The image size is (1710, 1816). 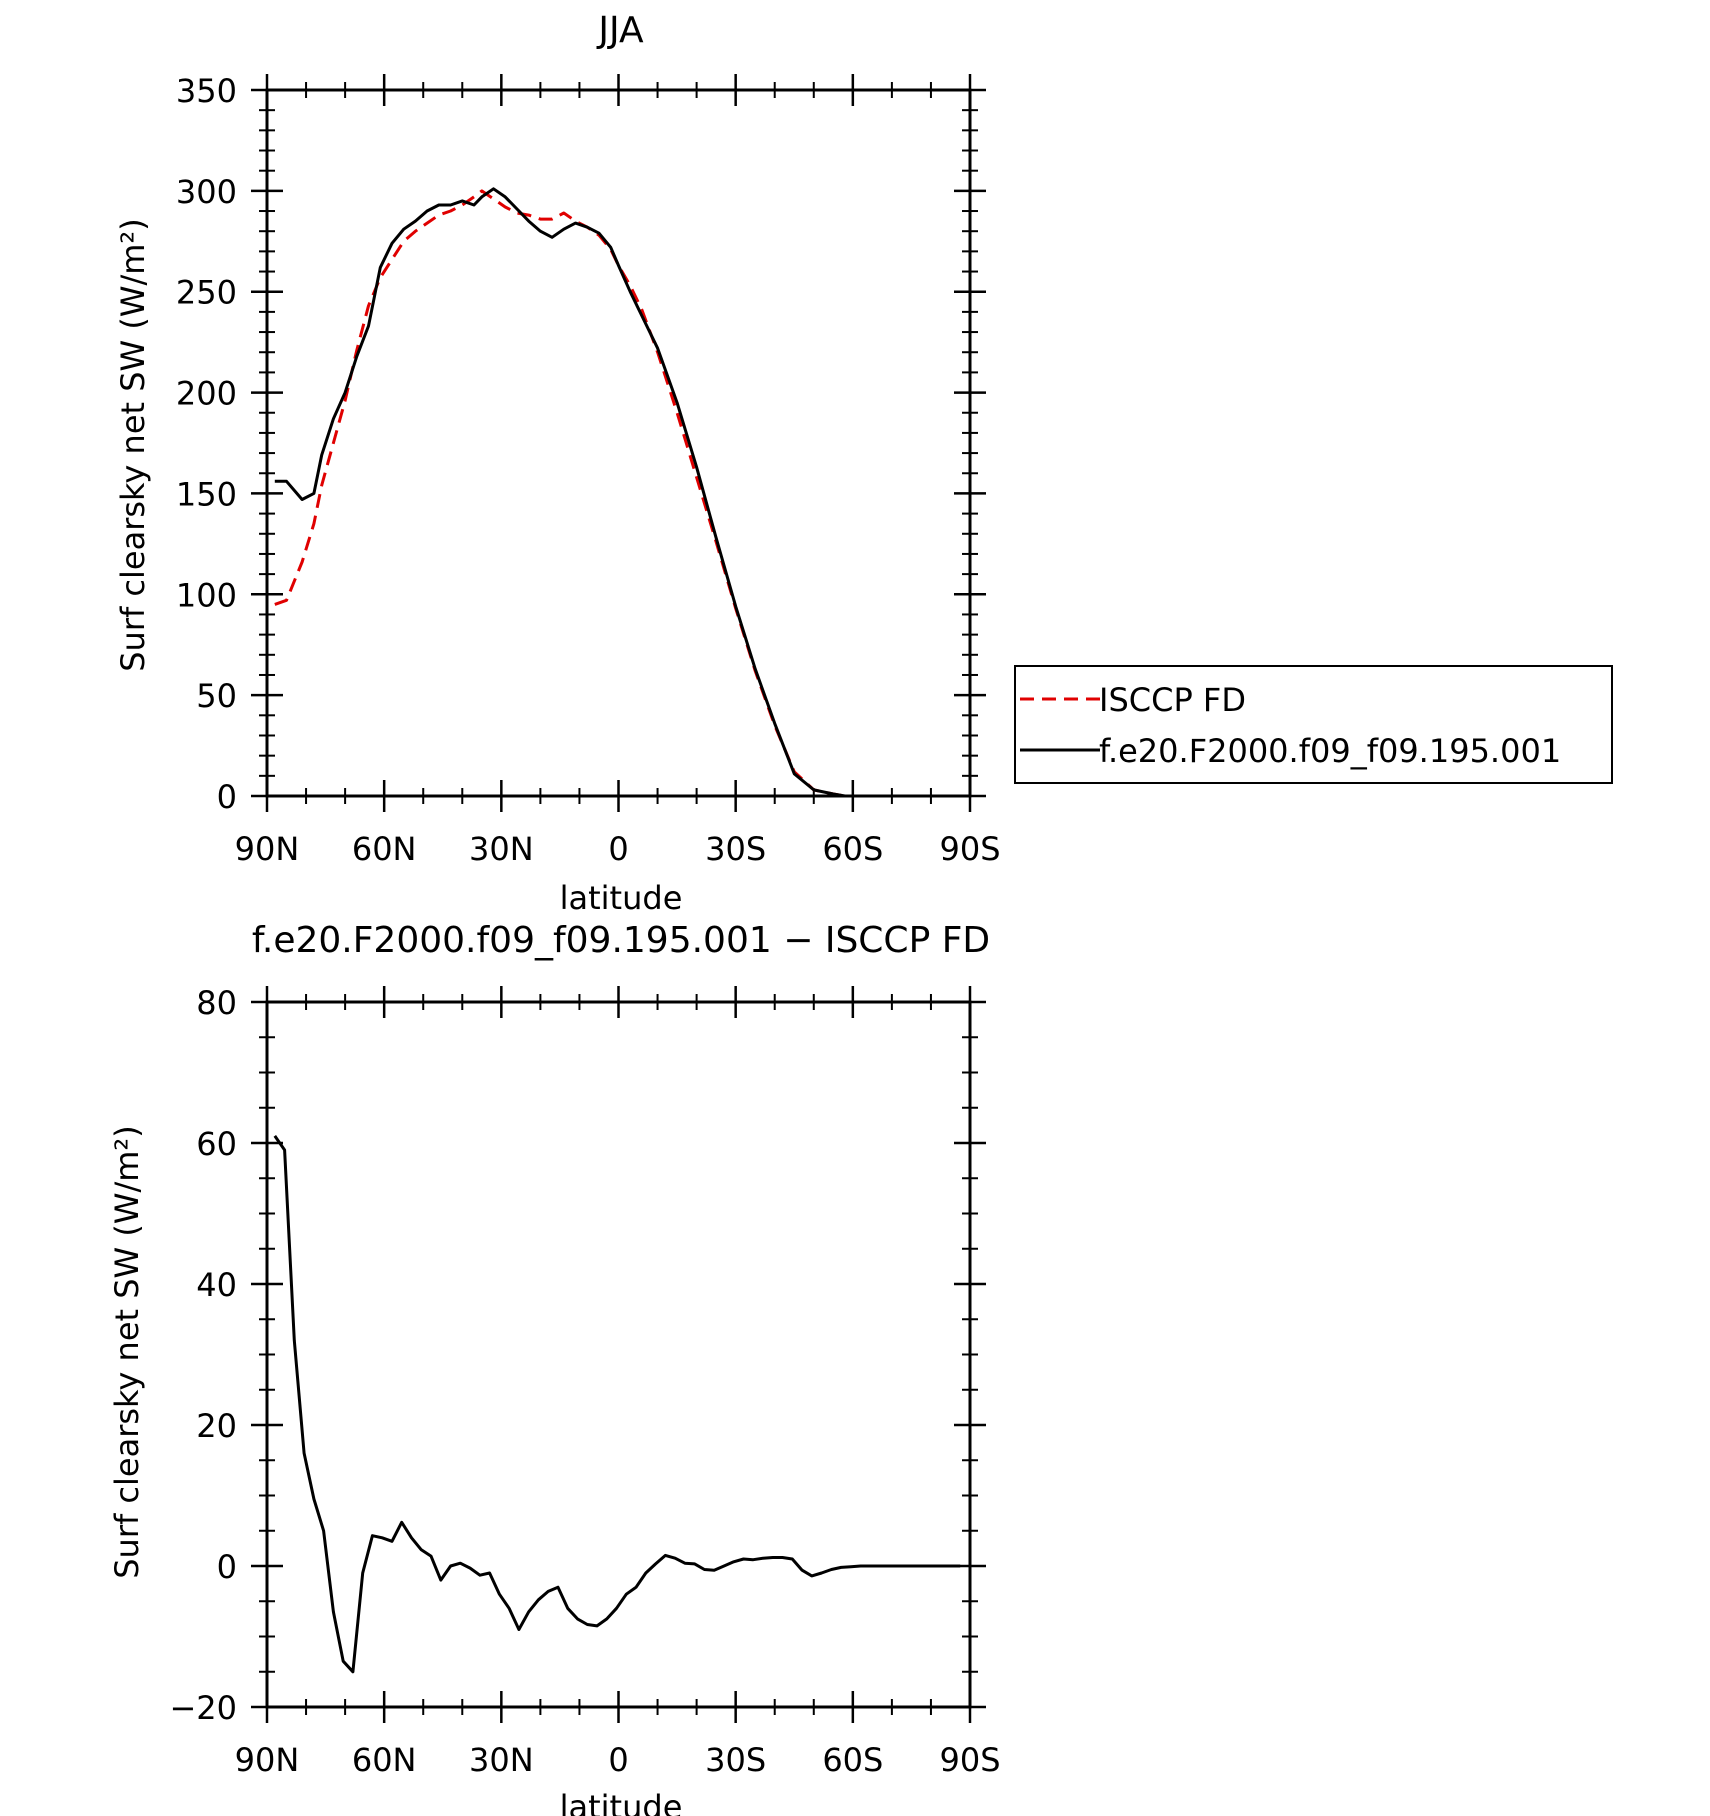 What do you see at coordinates (133, 445) in the screenshot?
I see `top-y-axis-label: Surf clearsky net SW (W/m²)` at bounding box center [133, 445].